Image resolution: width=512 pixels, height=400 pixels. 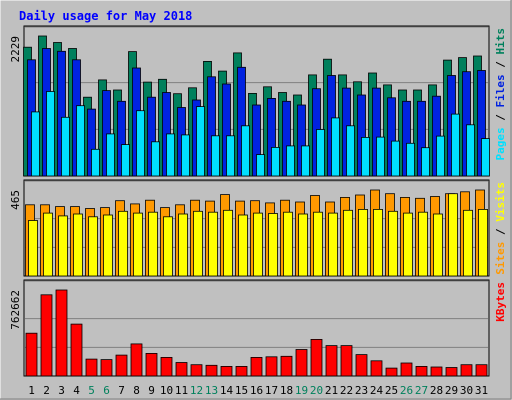 I want to click on day-label-16: 16, so click(x=256, y=390).